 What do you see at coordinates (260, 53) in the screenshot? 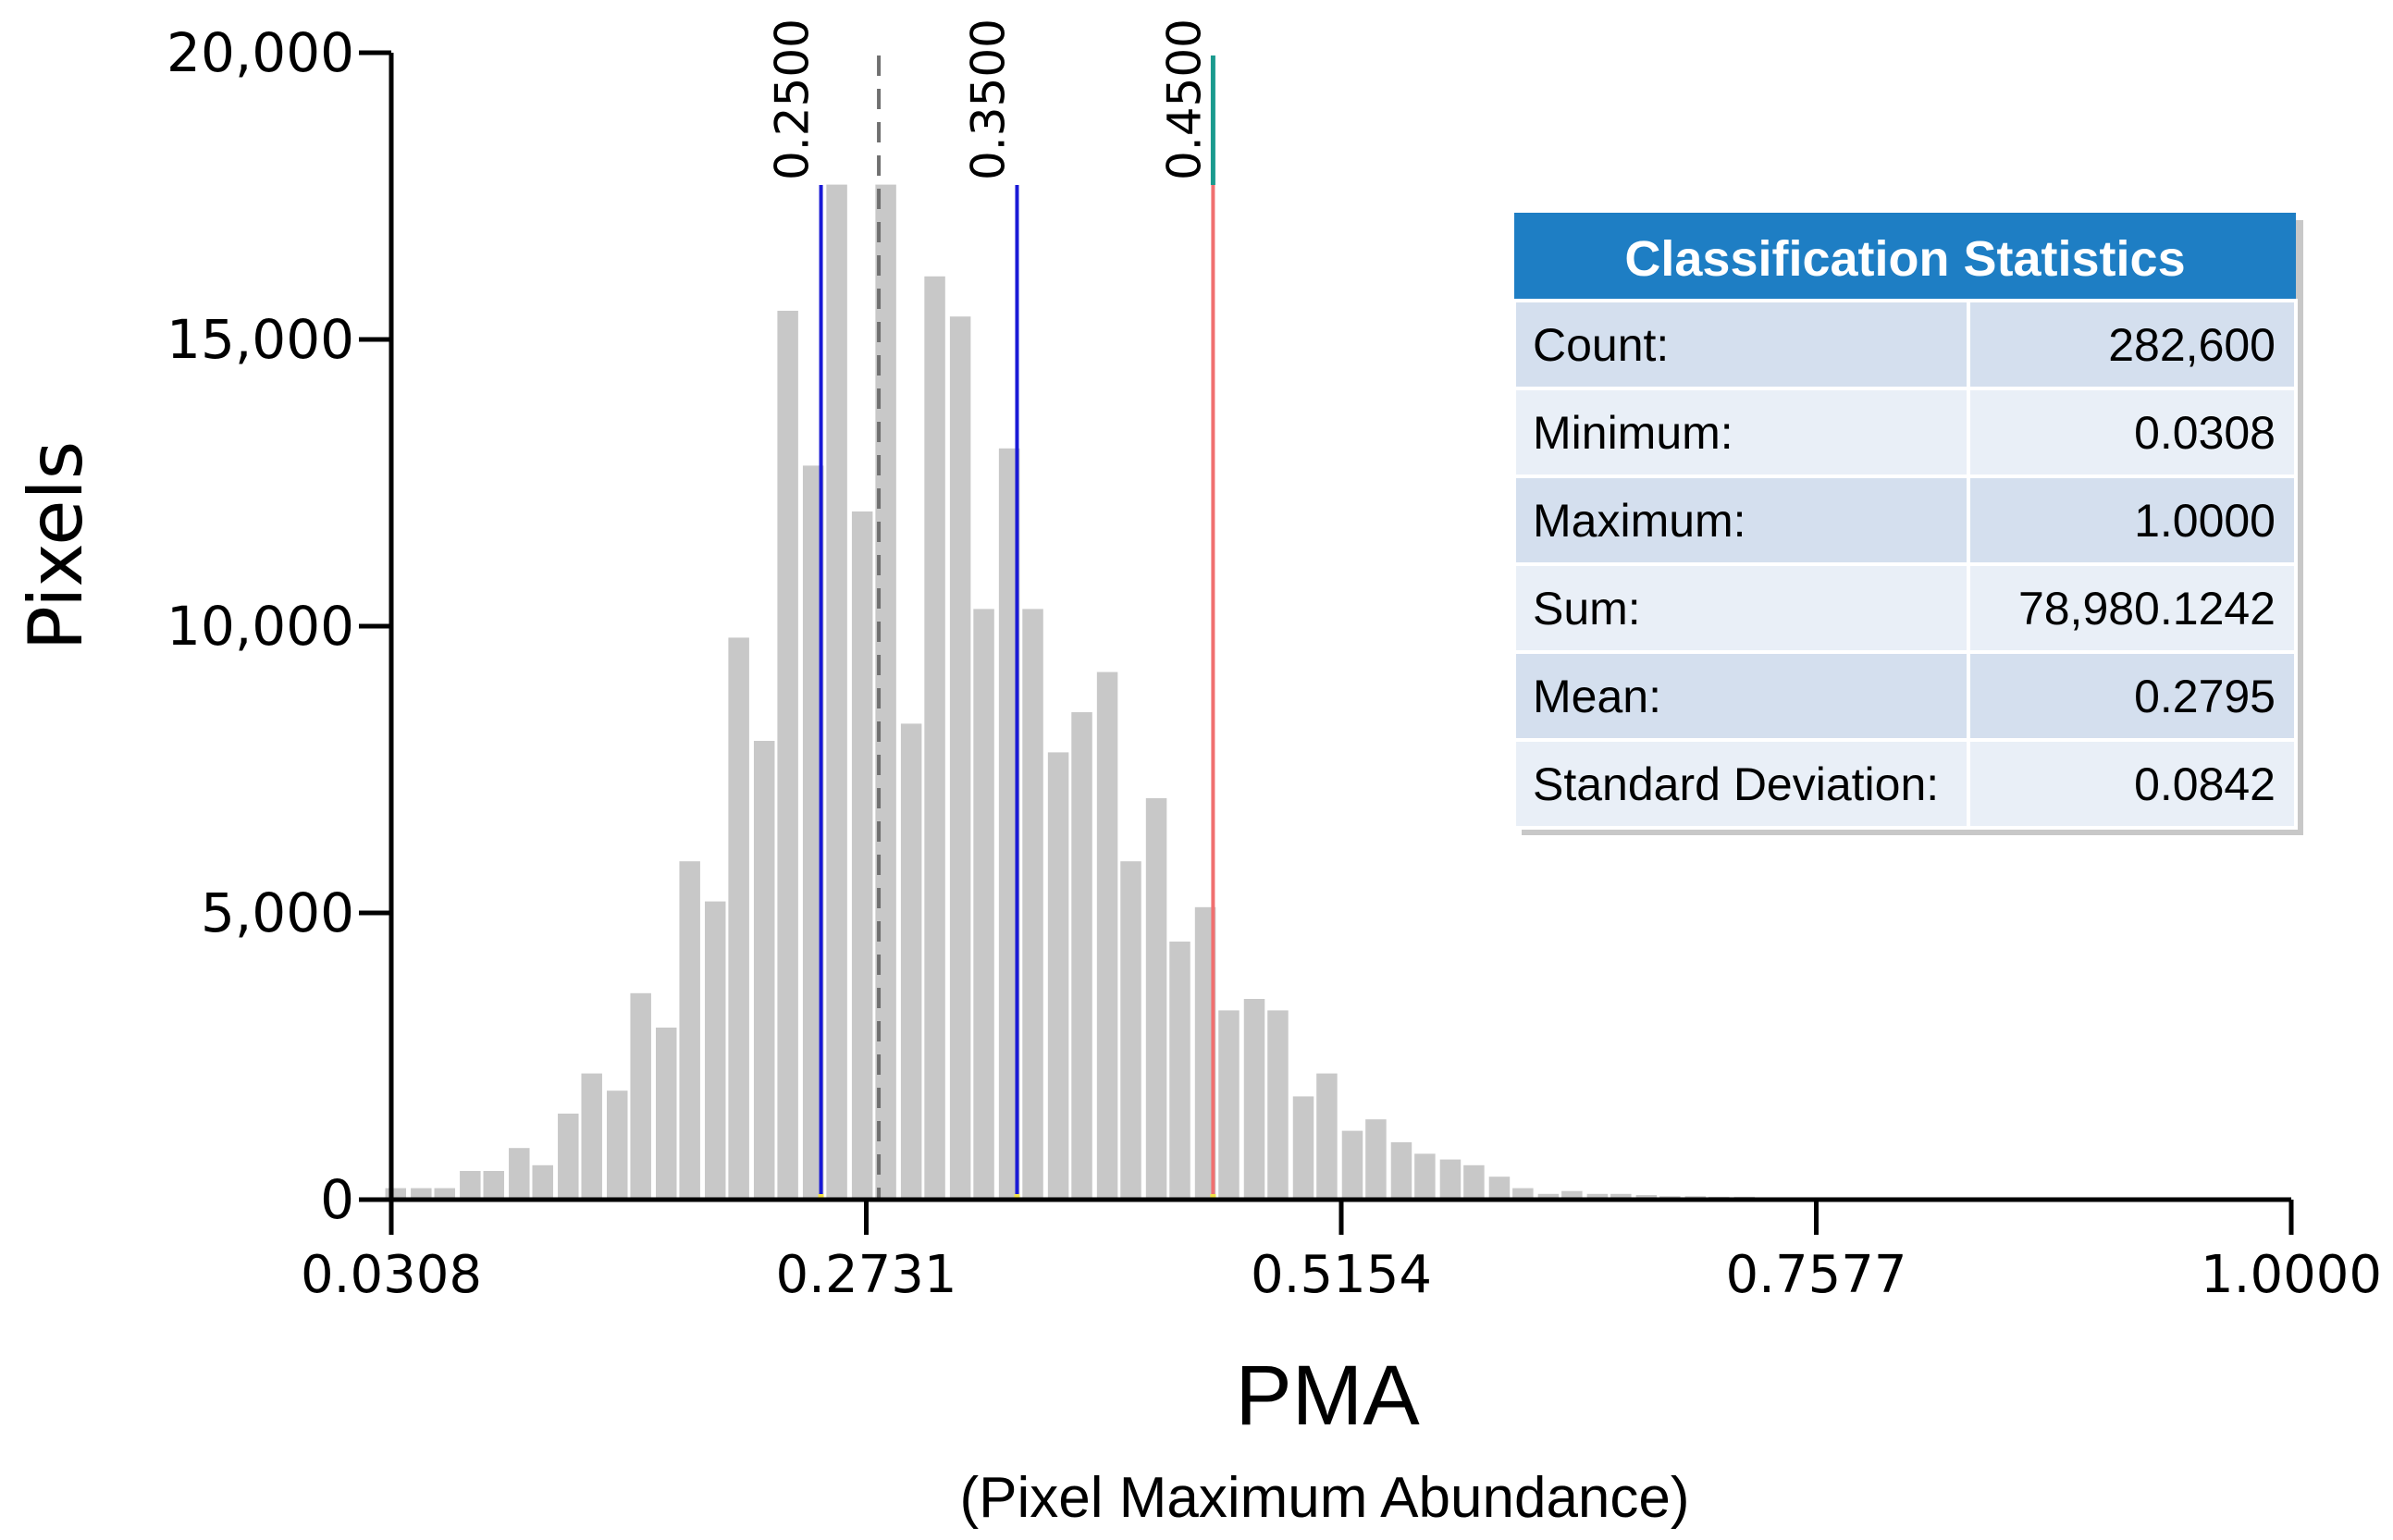
I see `y-tick-label: 20,000` at bounding box center [260, 53].